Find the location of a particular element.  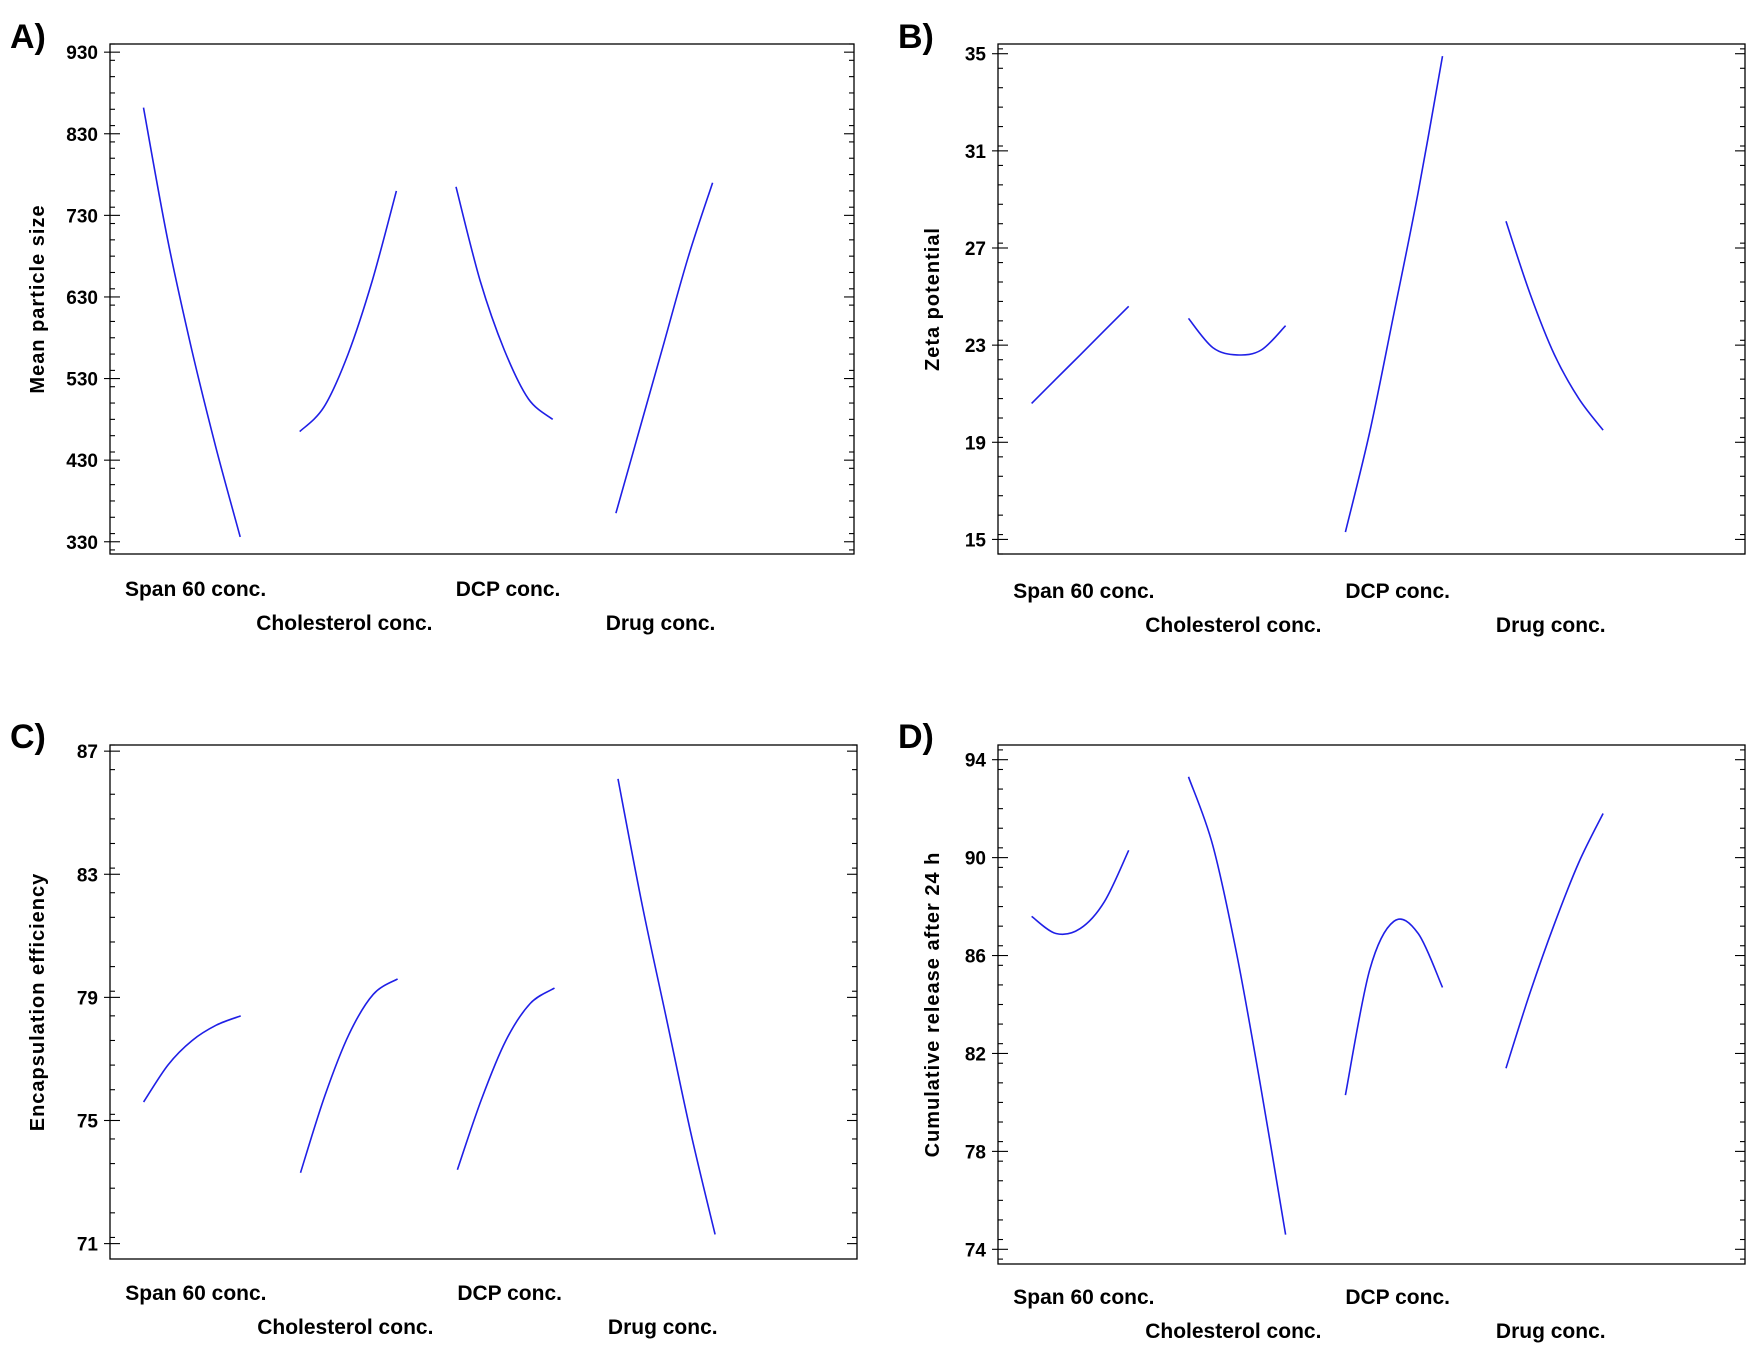

panel-label: C) is located at coordinates (28, 737).